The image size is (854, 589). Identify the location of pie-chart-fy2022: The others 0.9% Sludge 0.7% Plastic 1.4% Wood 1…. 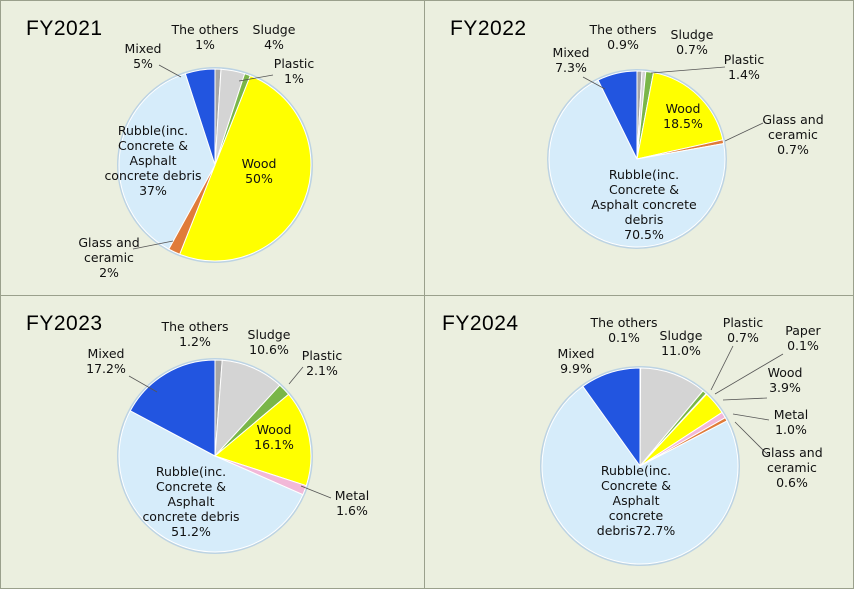
(685, 135).